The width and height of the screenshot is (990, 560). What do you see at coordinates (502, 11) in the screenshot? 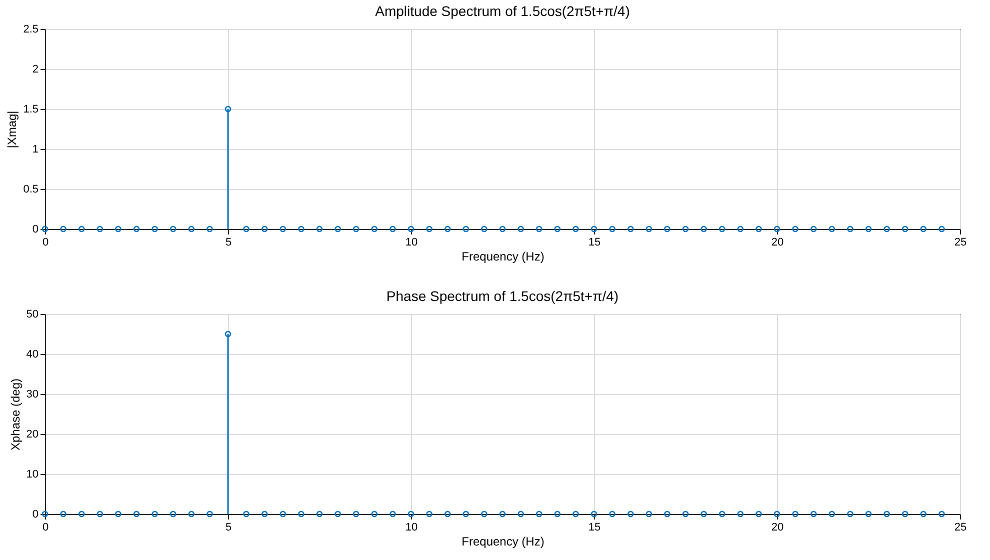
I see `chart-title: Amplitude Spectrum of 1.5cos(2π5t+π/4)` at bounding box center [502, 11].